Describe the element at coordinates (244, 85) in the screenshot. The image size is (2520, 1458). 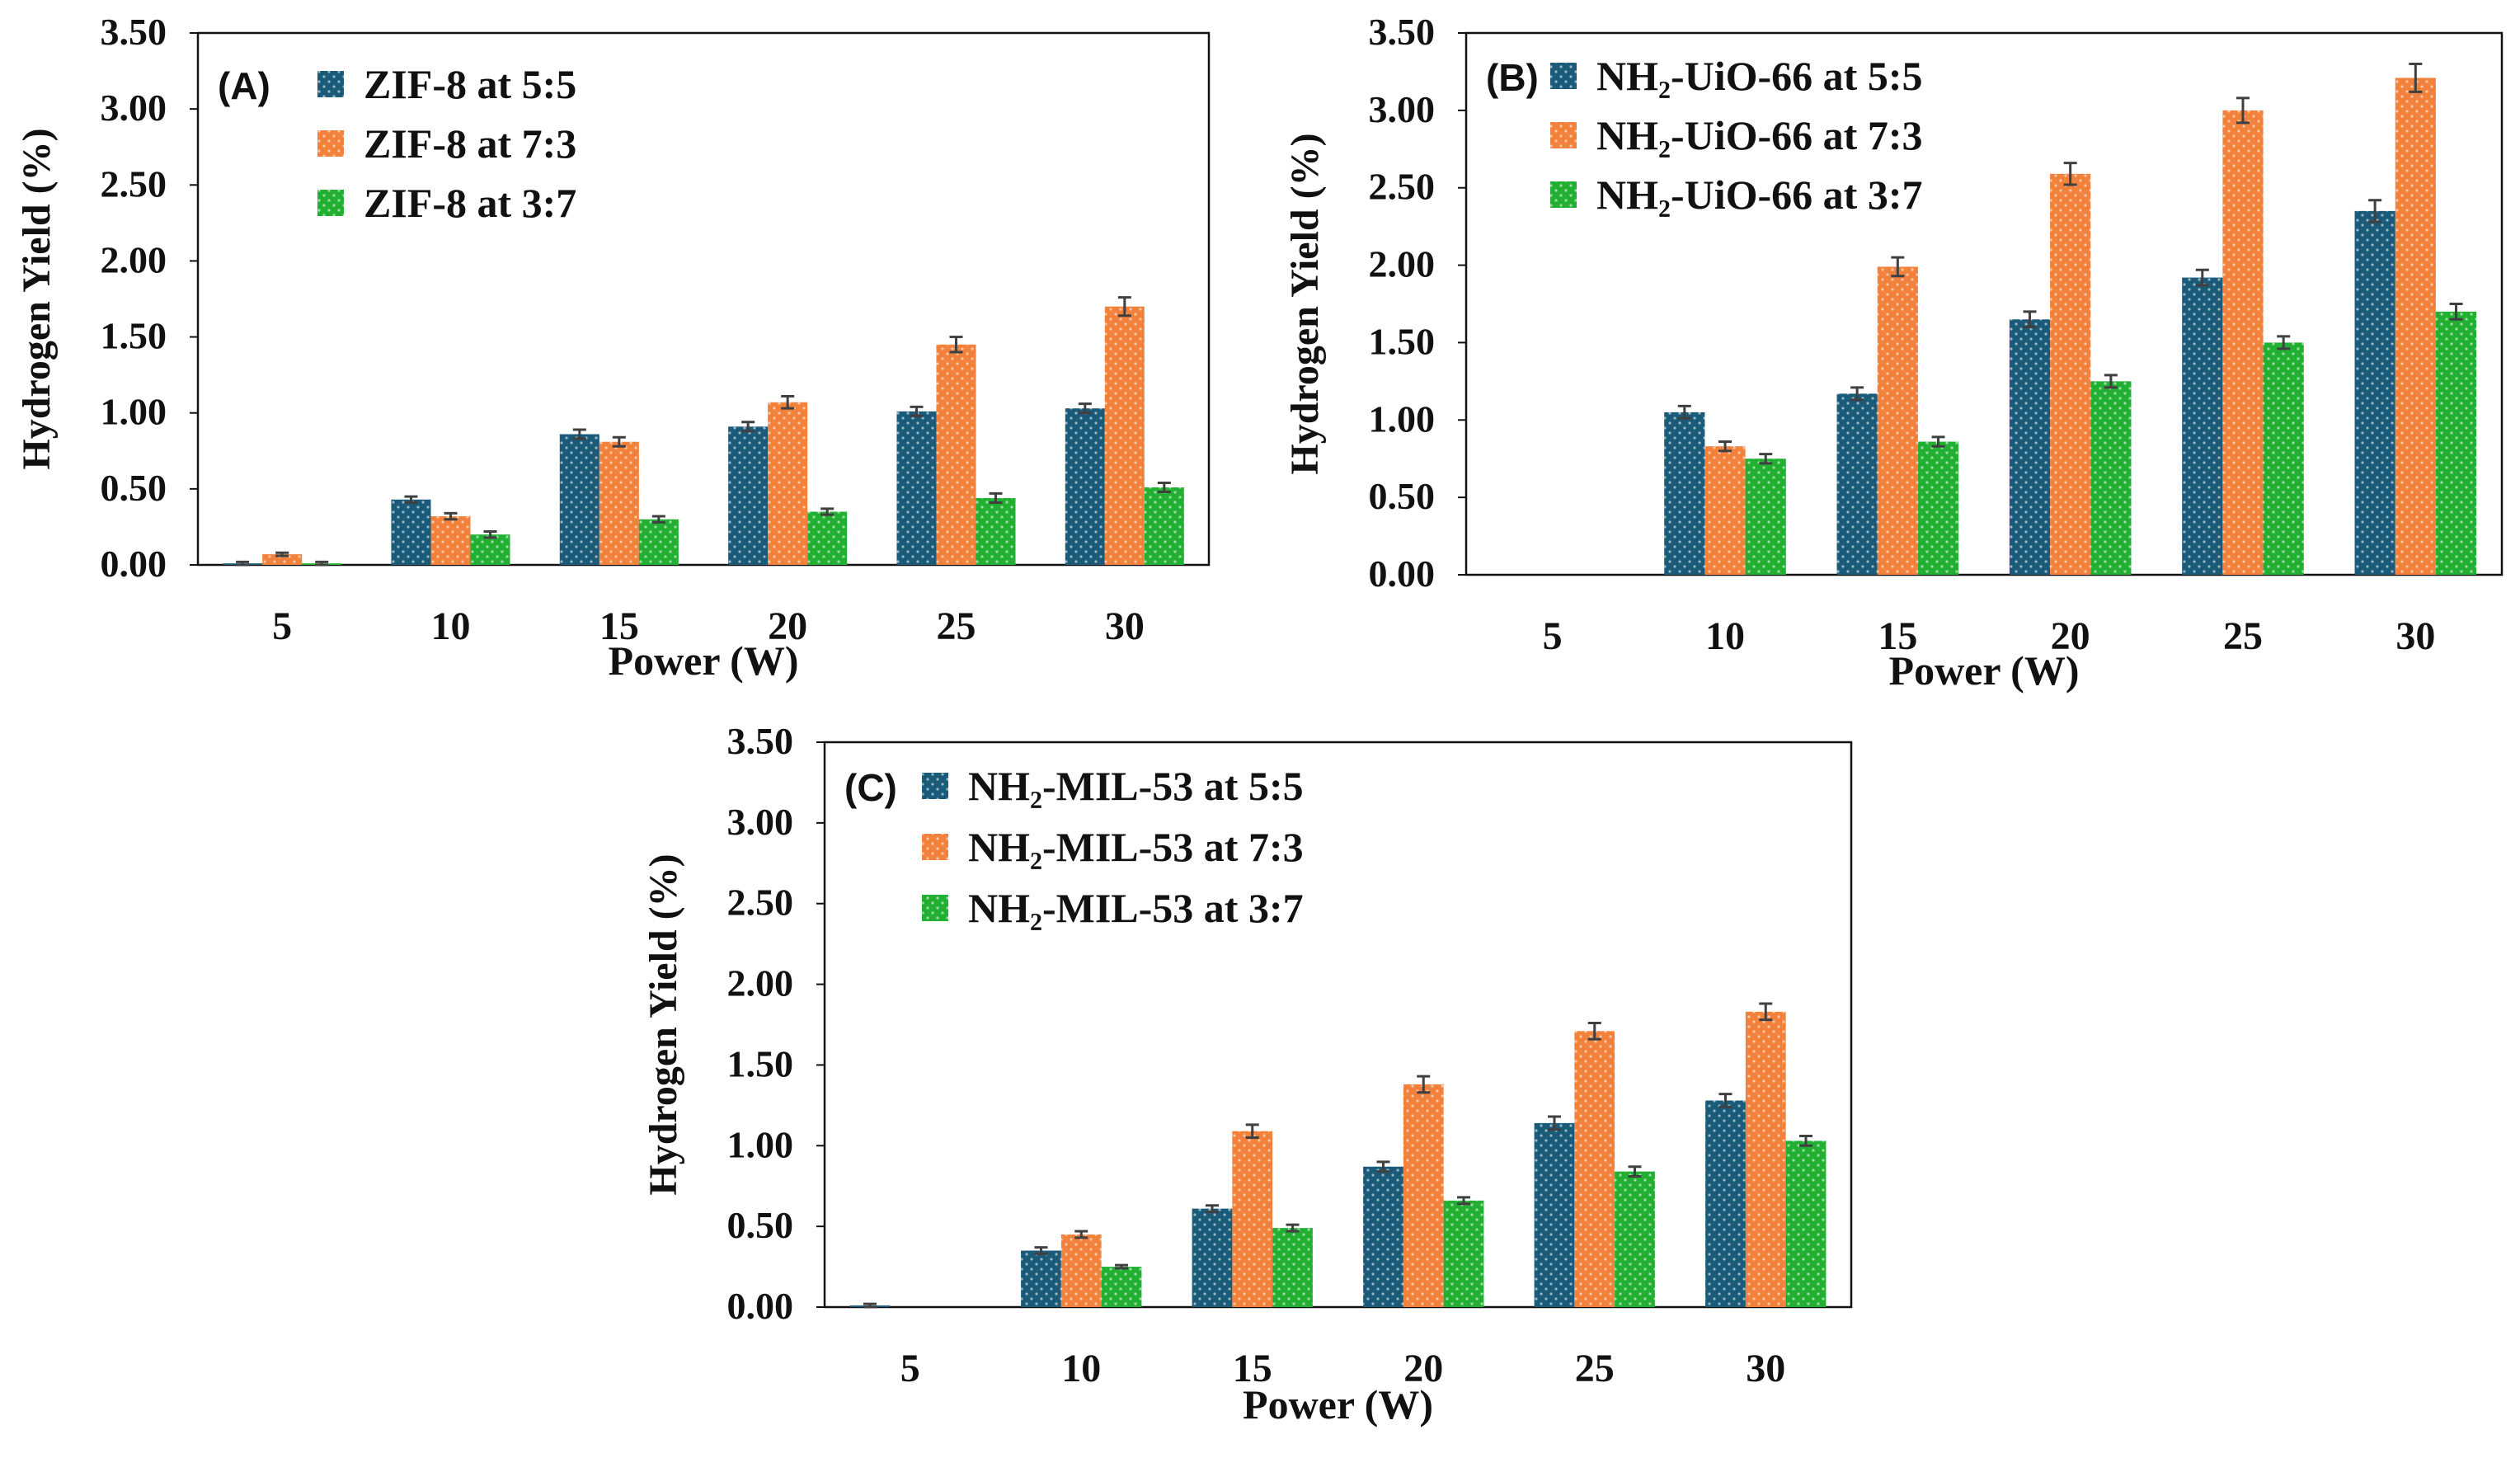
I see `panel-label: (A)` at that location.